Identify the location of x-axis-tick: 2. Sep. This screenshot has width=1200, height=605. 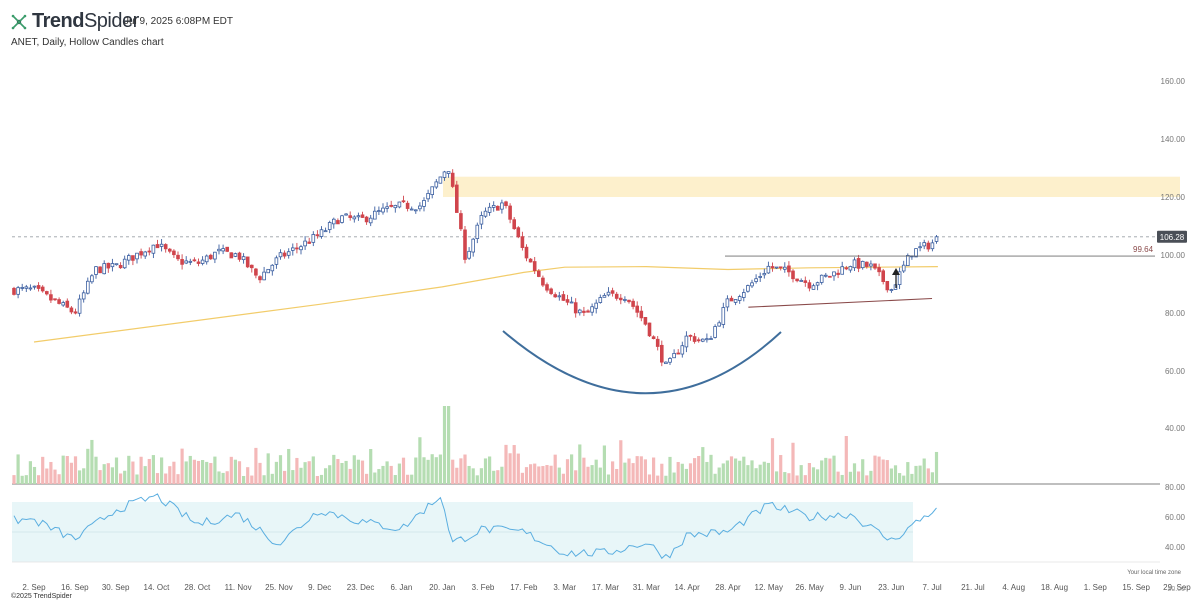
(34, 587).